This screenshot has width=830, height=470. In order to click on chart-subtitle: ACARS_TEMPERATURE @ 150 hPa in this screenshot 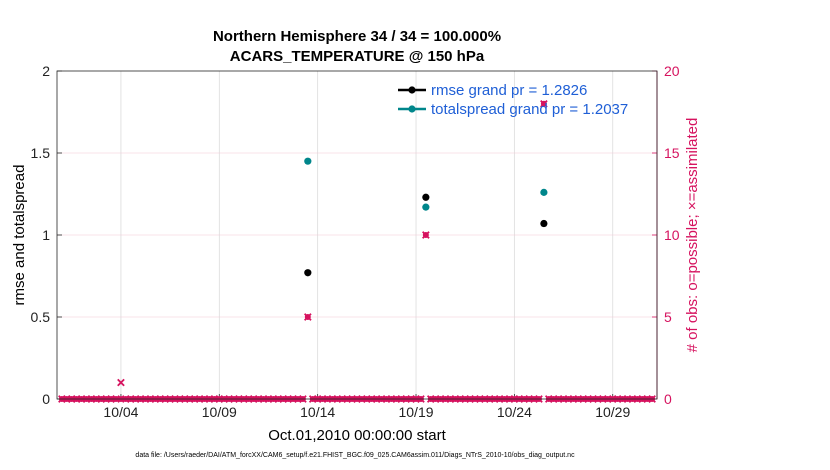, I will do `click(357, 56)`.